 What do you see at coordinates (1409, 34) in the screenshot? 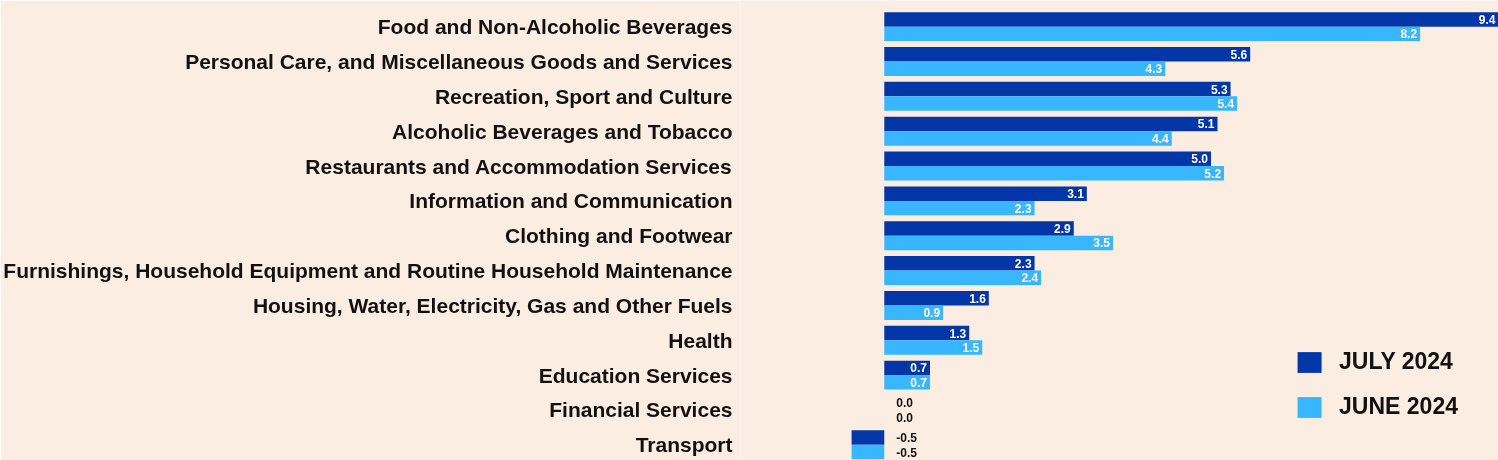
I see `data-label: 8.2` at bounding box center [1409, 34].